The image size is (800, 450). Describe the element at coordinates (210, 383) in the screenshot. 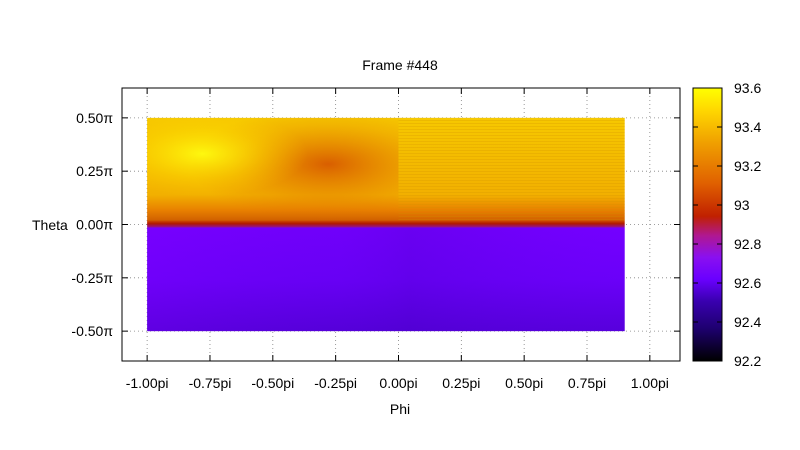

I see `x-tick-label: -0.75pi` at that location.